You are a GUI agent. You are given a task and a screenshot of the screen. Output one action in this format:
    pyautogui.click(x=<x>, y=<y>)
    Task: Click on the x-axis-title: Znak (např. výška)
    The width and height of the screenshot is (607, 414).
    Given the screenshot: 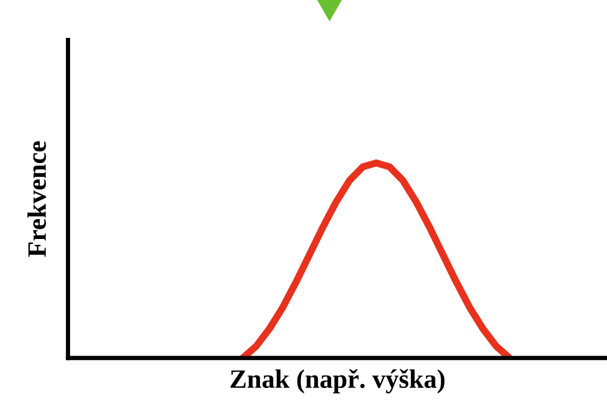 What is the action you would take?
    pyautogui.click(x=337, y=381)
    